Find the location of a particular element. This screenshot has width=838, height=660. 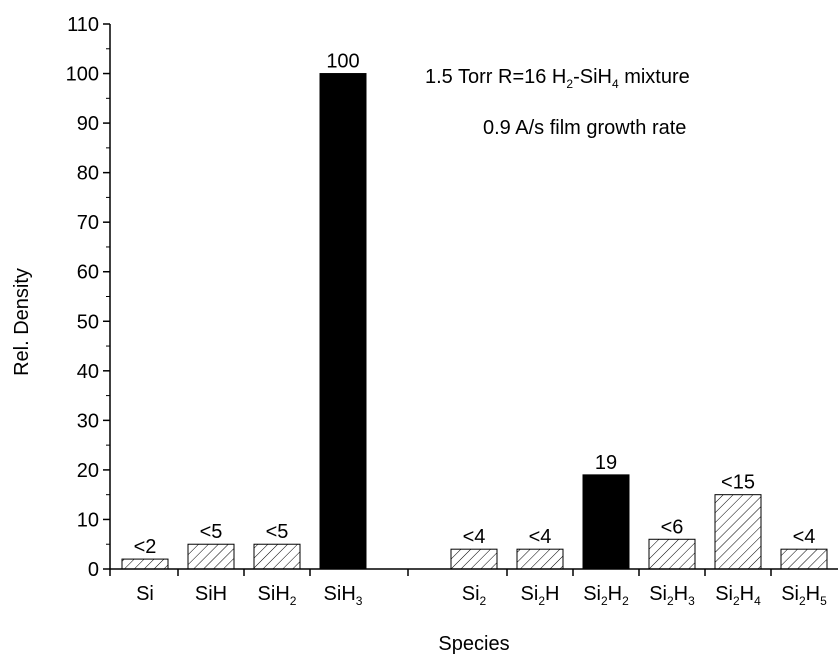

annotation-line-1-sub-a: 2 is located at coordinates (569, 84).